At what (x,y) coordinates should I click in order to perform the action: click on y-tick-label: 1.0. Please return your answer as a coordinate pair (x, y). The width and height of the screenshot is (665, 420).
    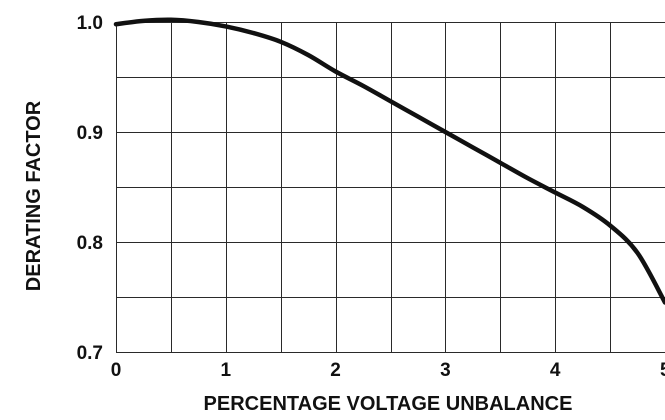
    Looking at the image, I should click on (90, 23).